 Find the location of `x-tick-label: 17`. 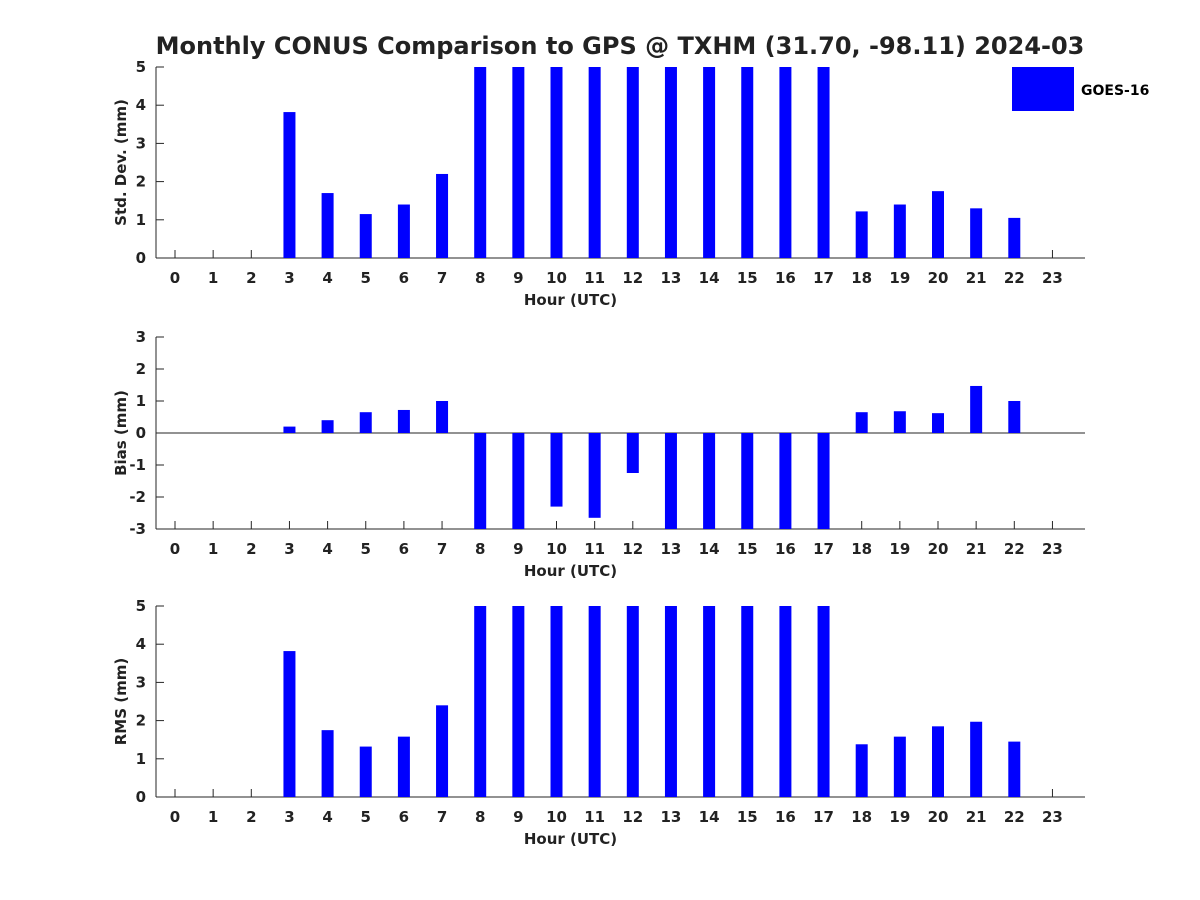

x-tick-label: 17 is located at coordinates (823, 278).